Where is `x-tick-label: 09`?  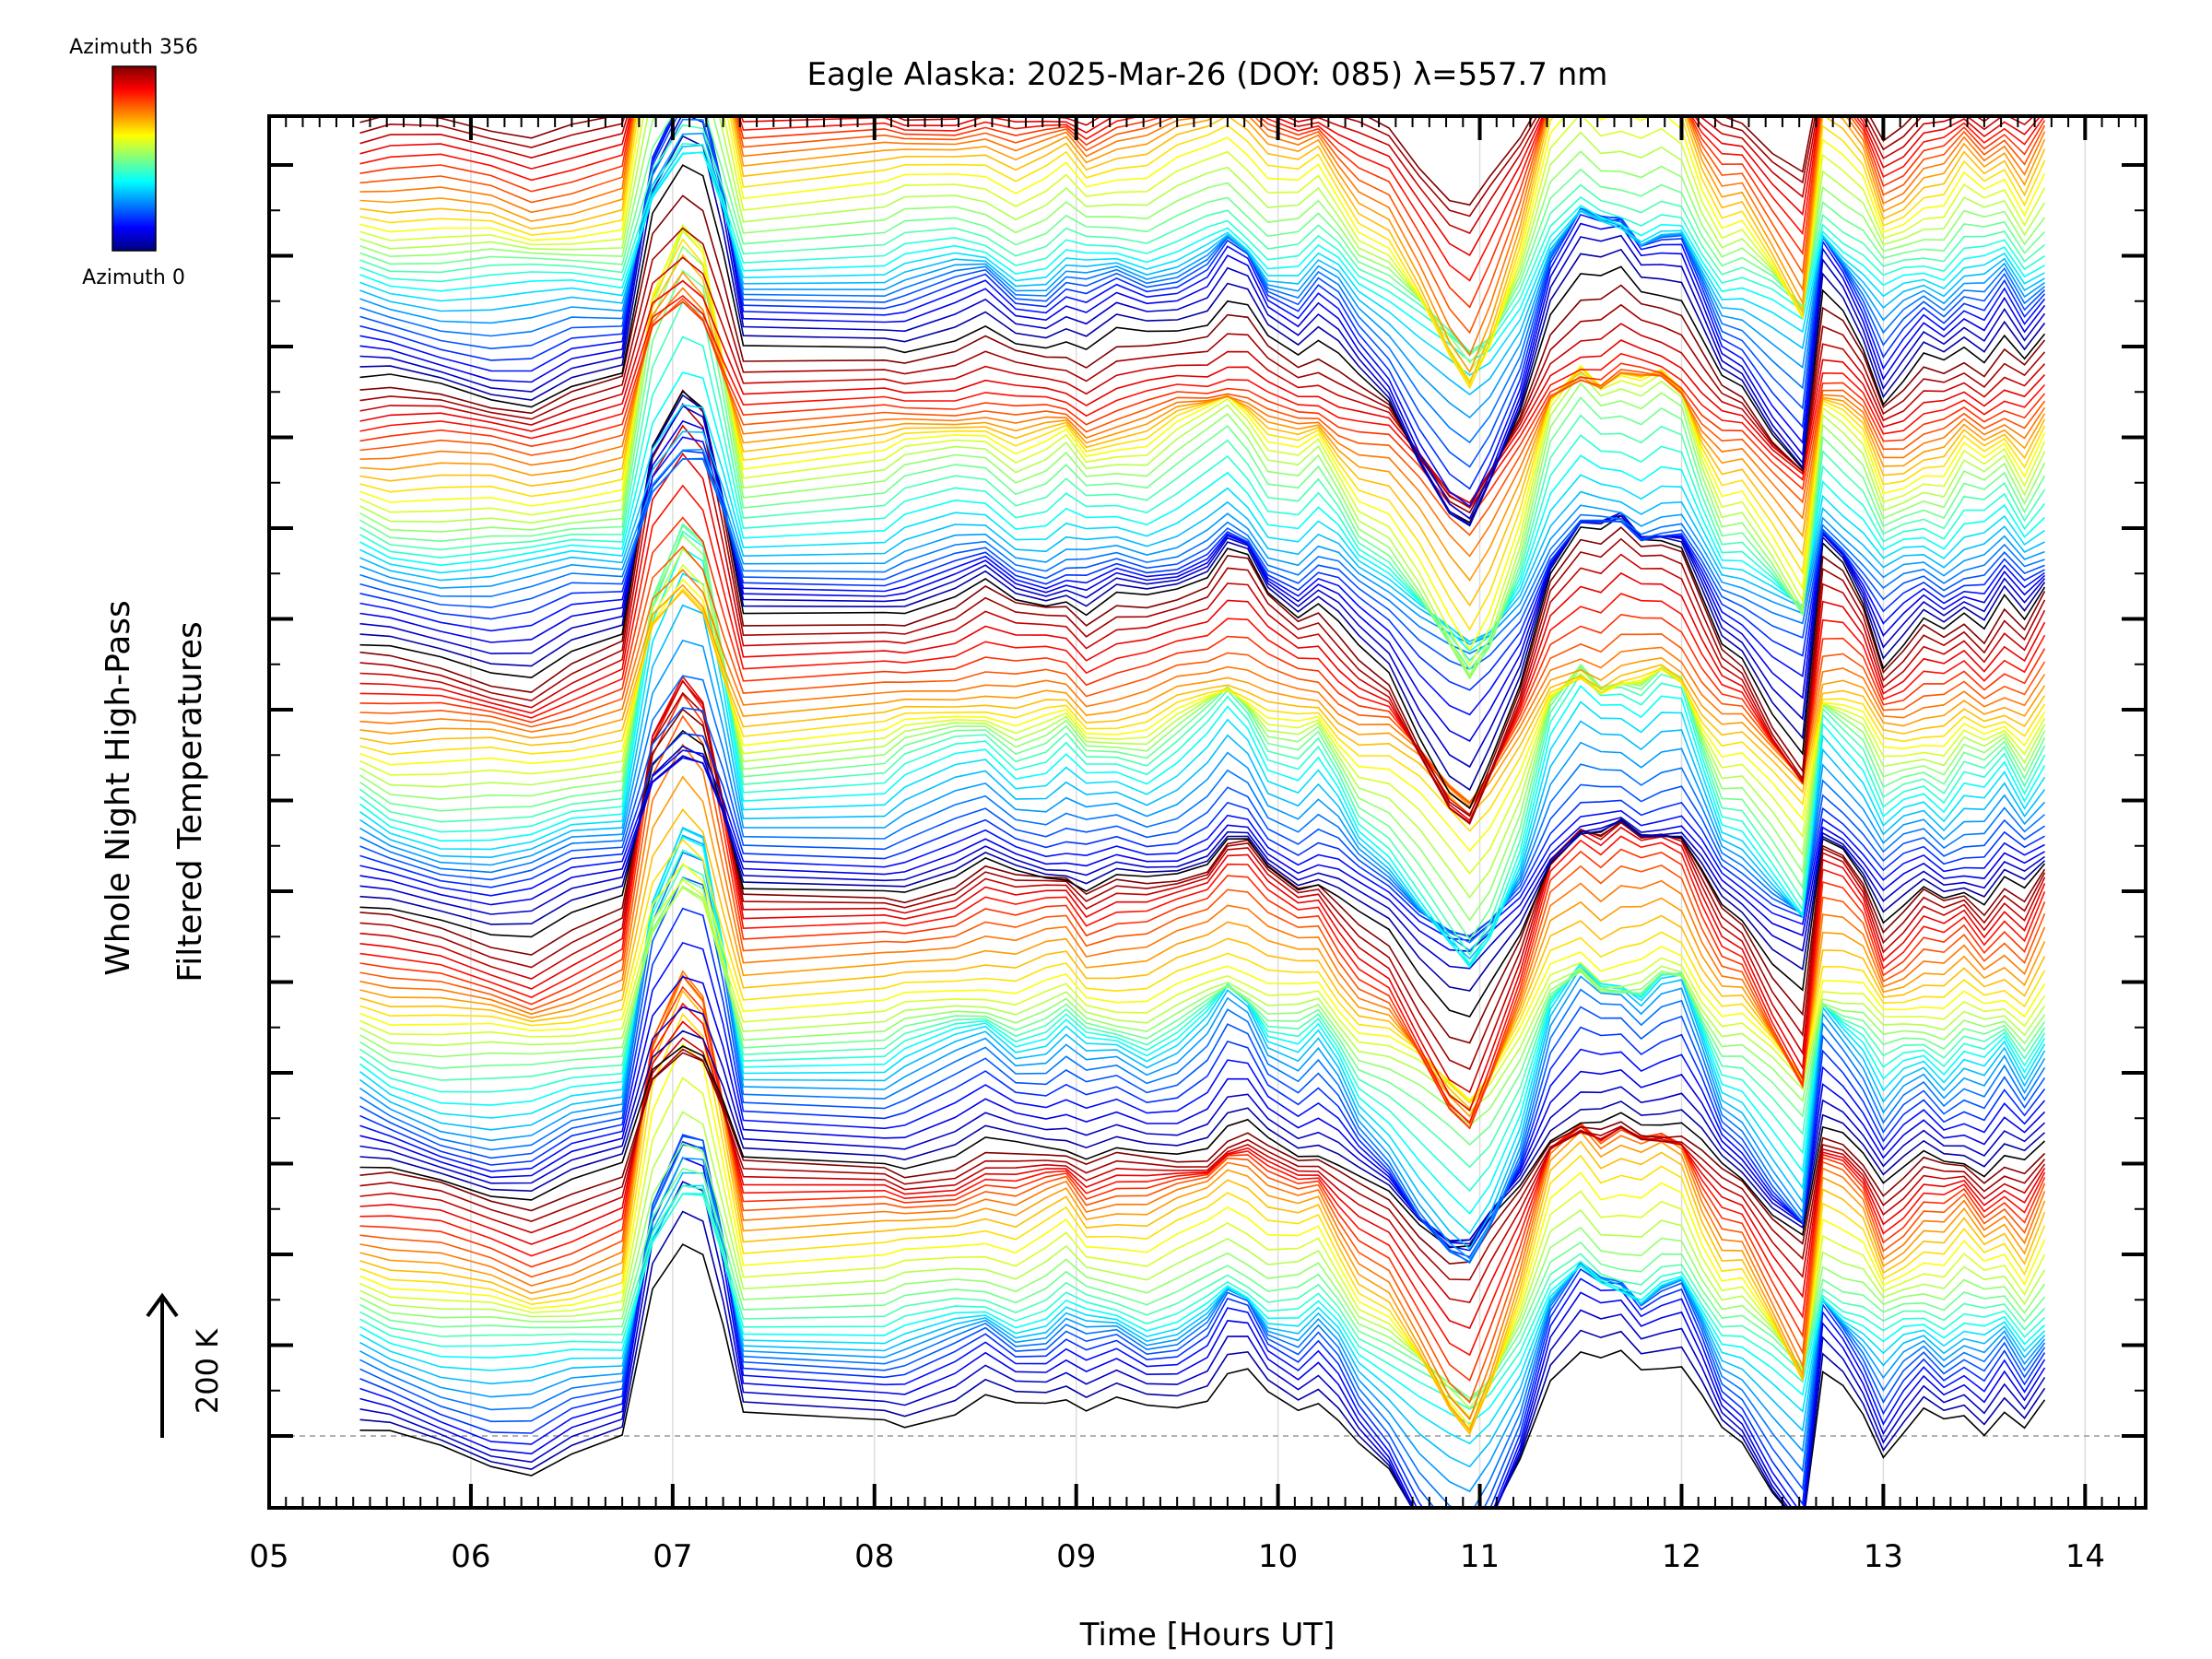
x-tick-label: 09 is located at coordinates (1076, 1556).